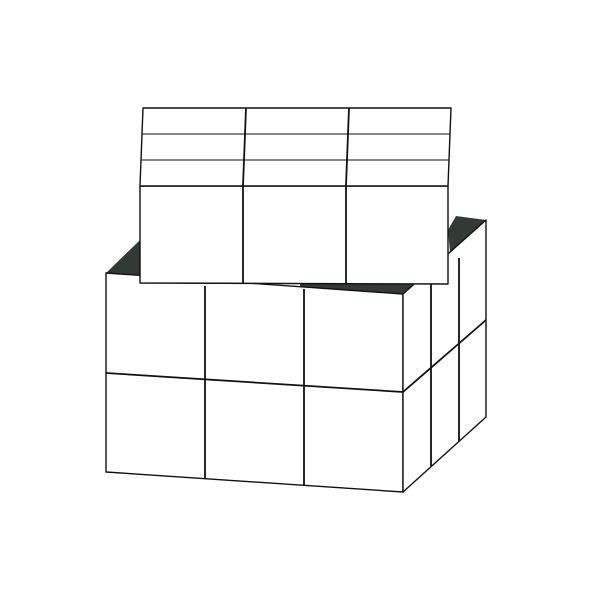 The height and width of the screenshot is (592, 592). I want to click on top-layer-front-outline, so click(294, 235).